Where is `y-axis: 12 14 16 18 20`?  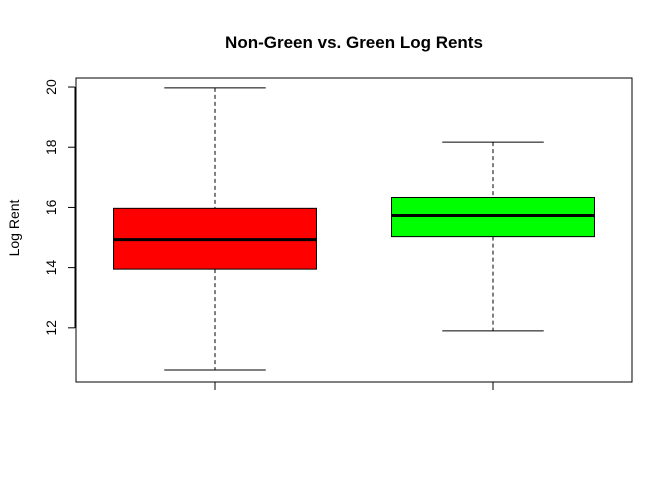 y-axis: 12 14 16 18 20 is located at coordinates (59, 207).